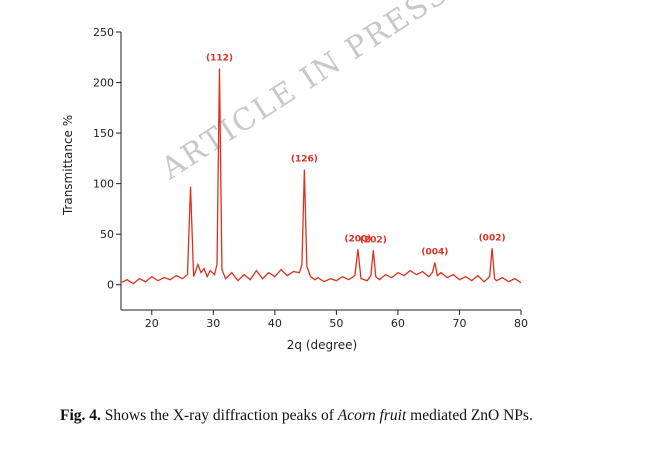  What do you see at coordinates (492, 238) in the screenshot?
I see `peak-label: (002)` at bounding box center [492, 238].